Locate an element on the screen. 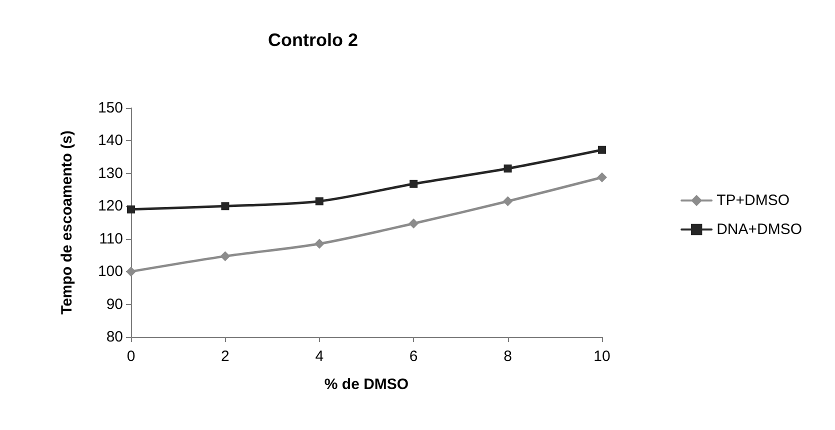 The height and width of the screenshot is (430, 835). y-tick-label: 90 is located at coordinates (114, 304).